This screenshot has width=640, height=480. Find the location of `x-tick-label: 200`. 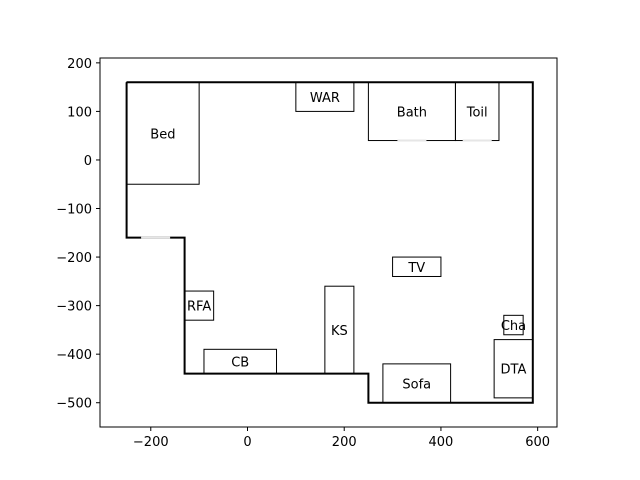

x-tick-label: 200 is located at coordinates (344, 442).